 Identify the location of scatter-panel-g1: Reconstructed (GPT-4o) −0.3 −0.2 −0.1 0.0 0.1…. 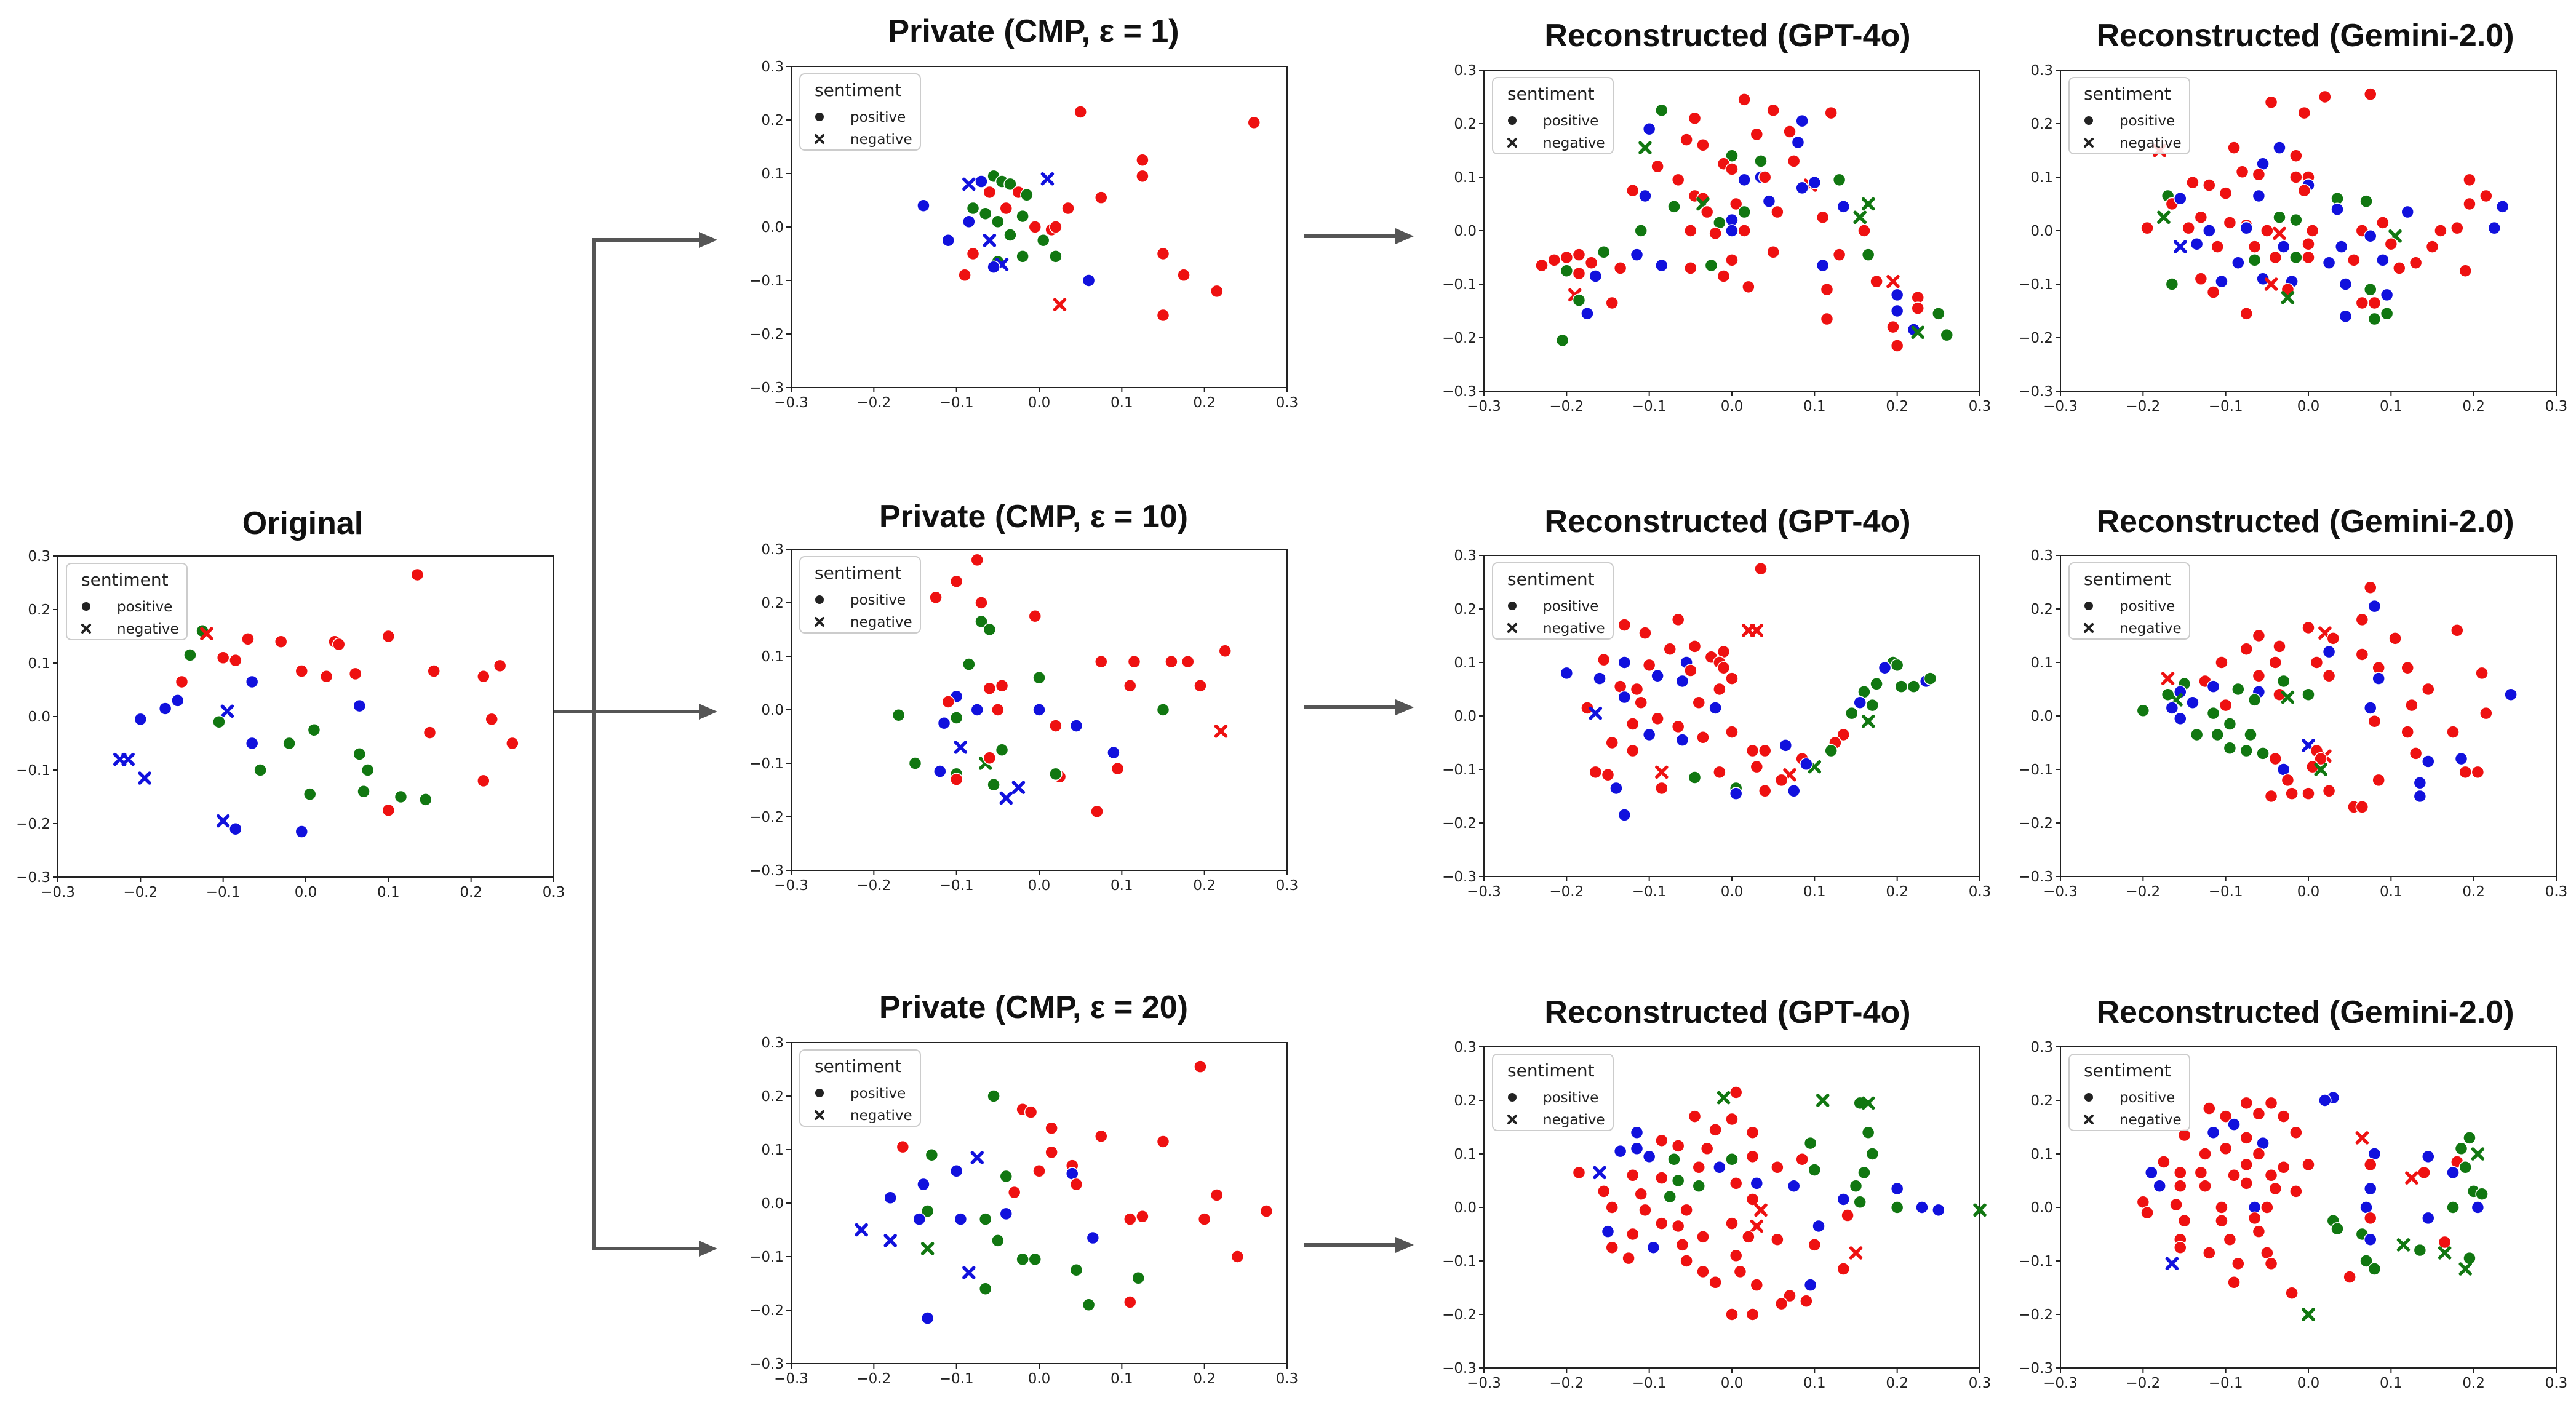
(1716, 216).